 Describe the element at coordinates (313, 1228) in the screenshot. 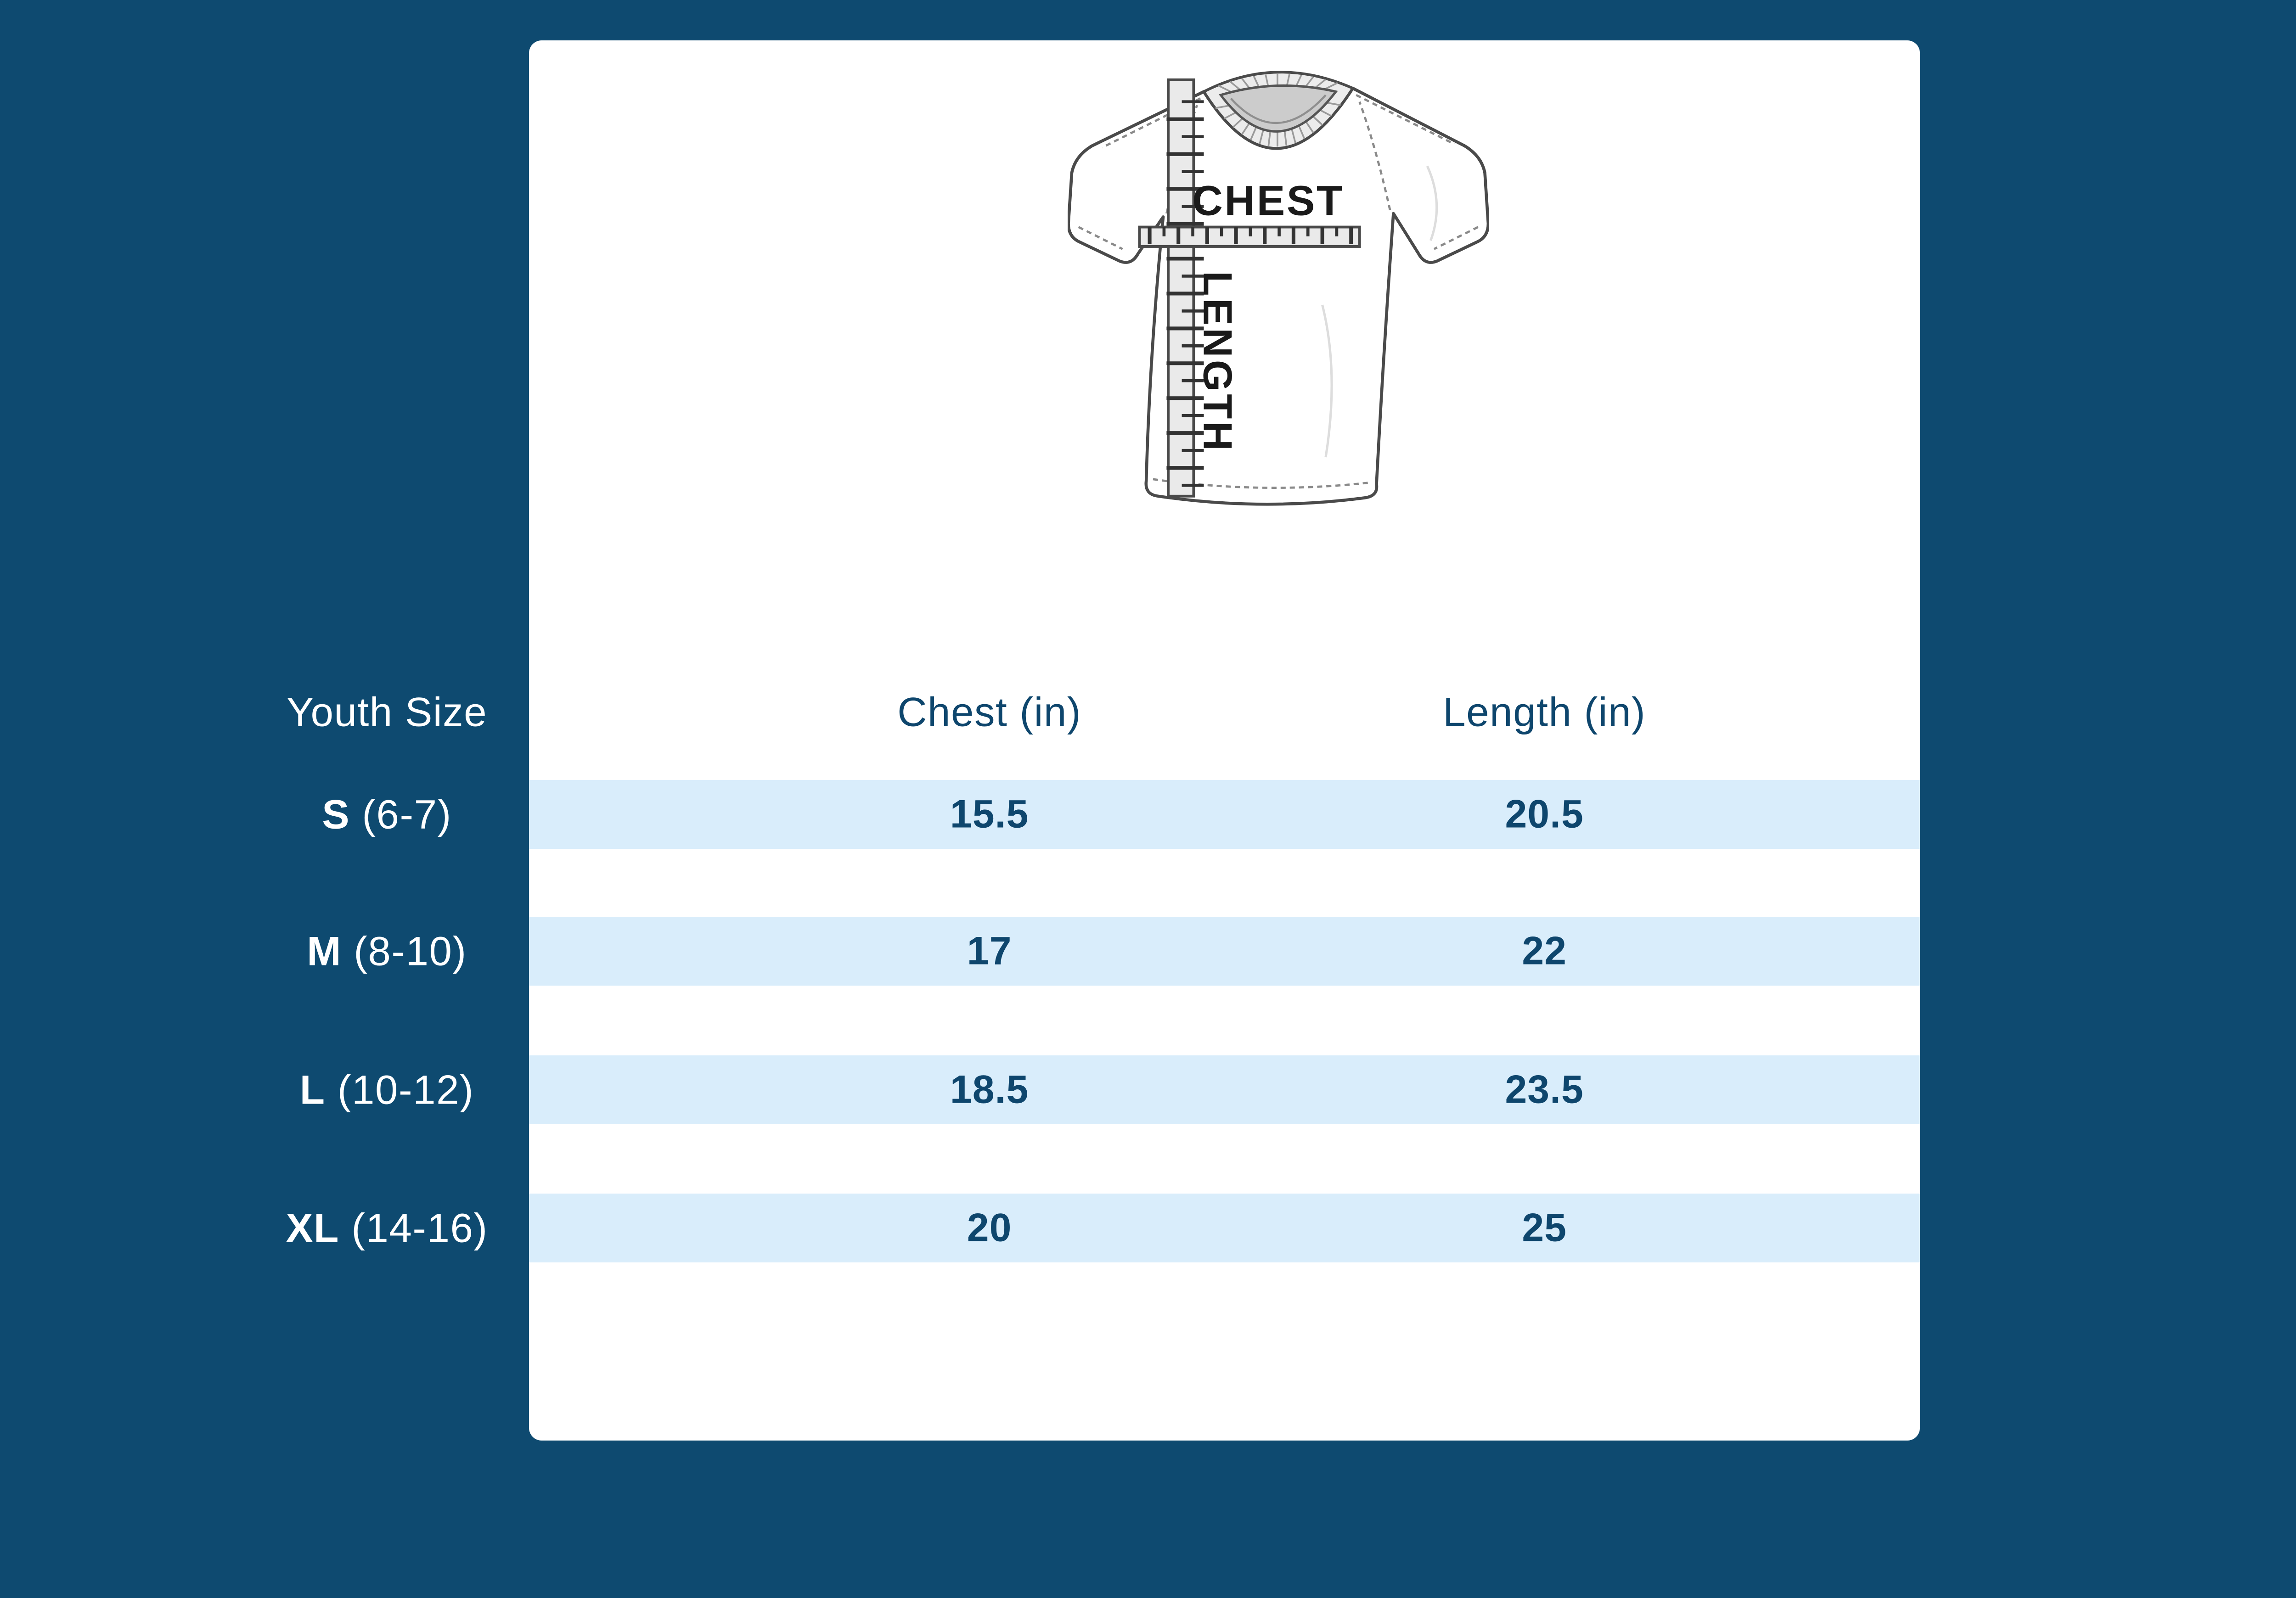

I see `size-letter: XL` at that location.